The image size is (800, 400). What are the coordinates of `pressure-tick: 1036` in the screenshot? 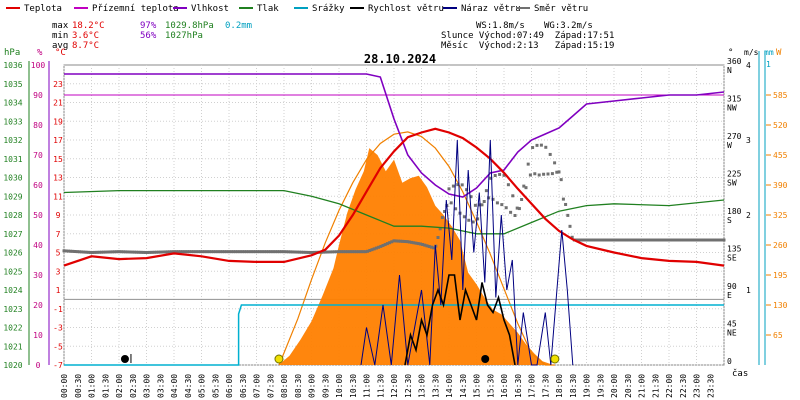 It's located at (12, 65).